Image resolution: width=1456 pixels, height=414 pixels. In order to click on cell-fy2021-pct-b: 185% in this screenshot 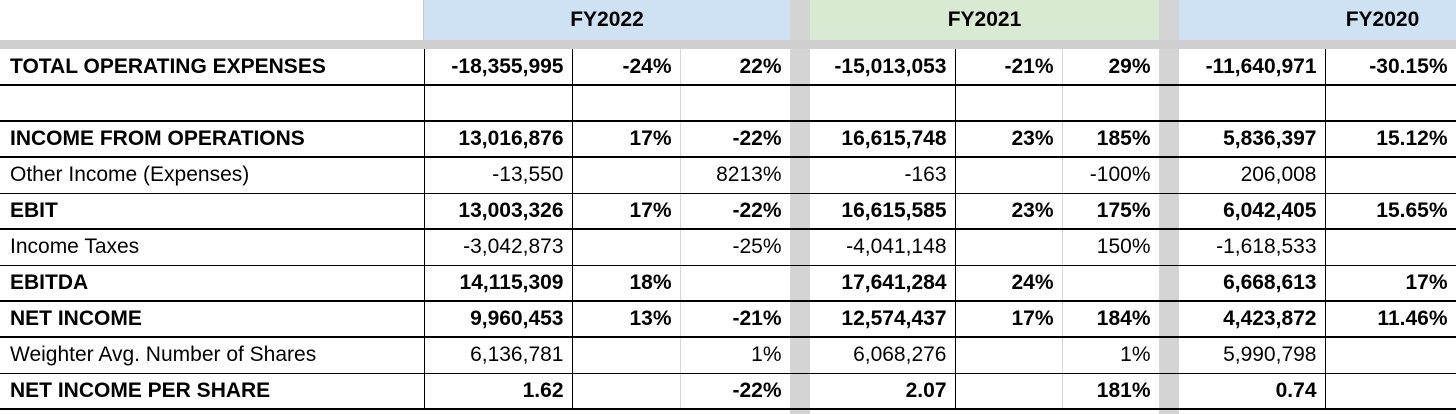, I will do `click(1111, 139)`.